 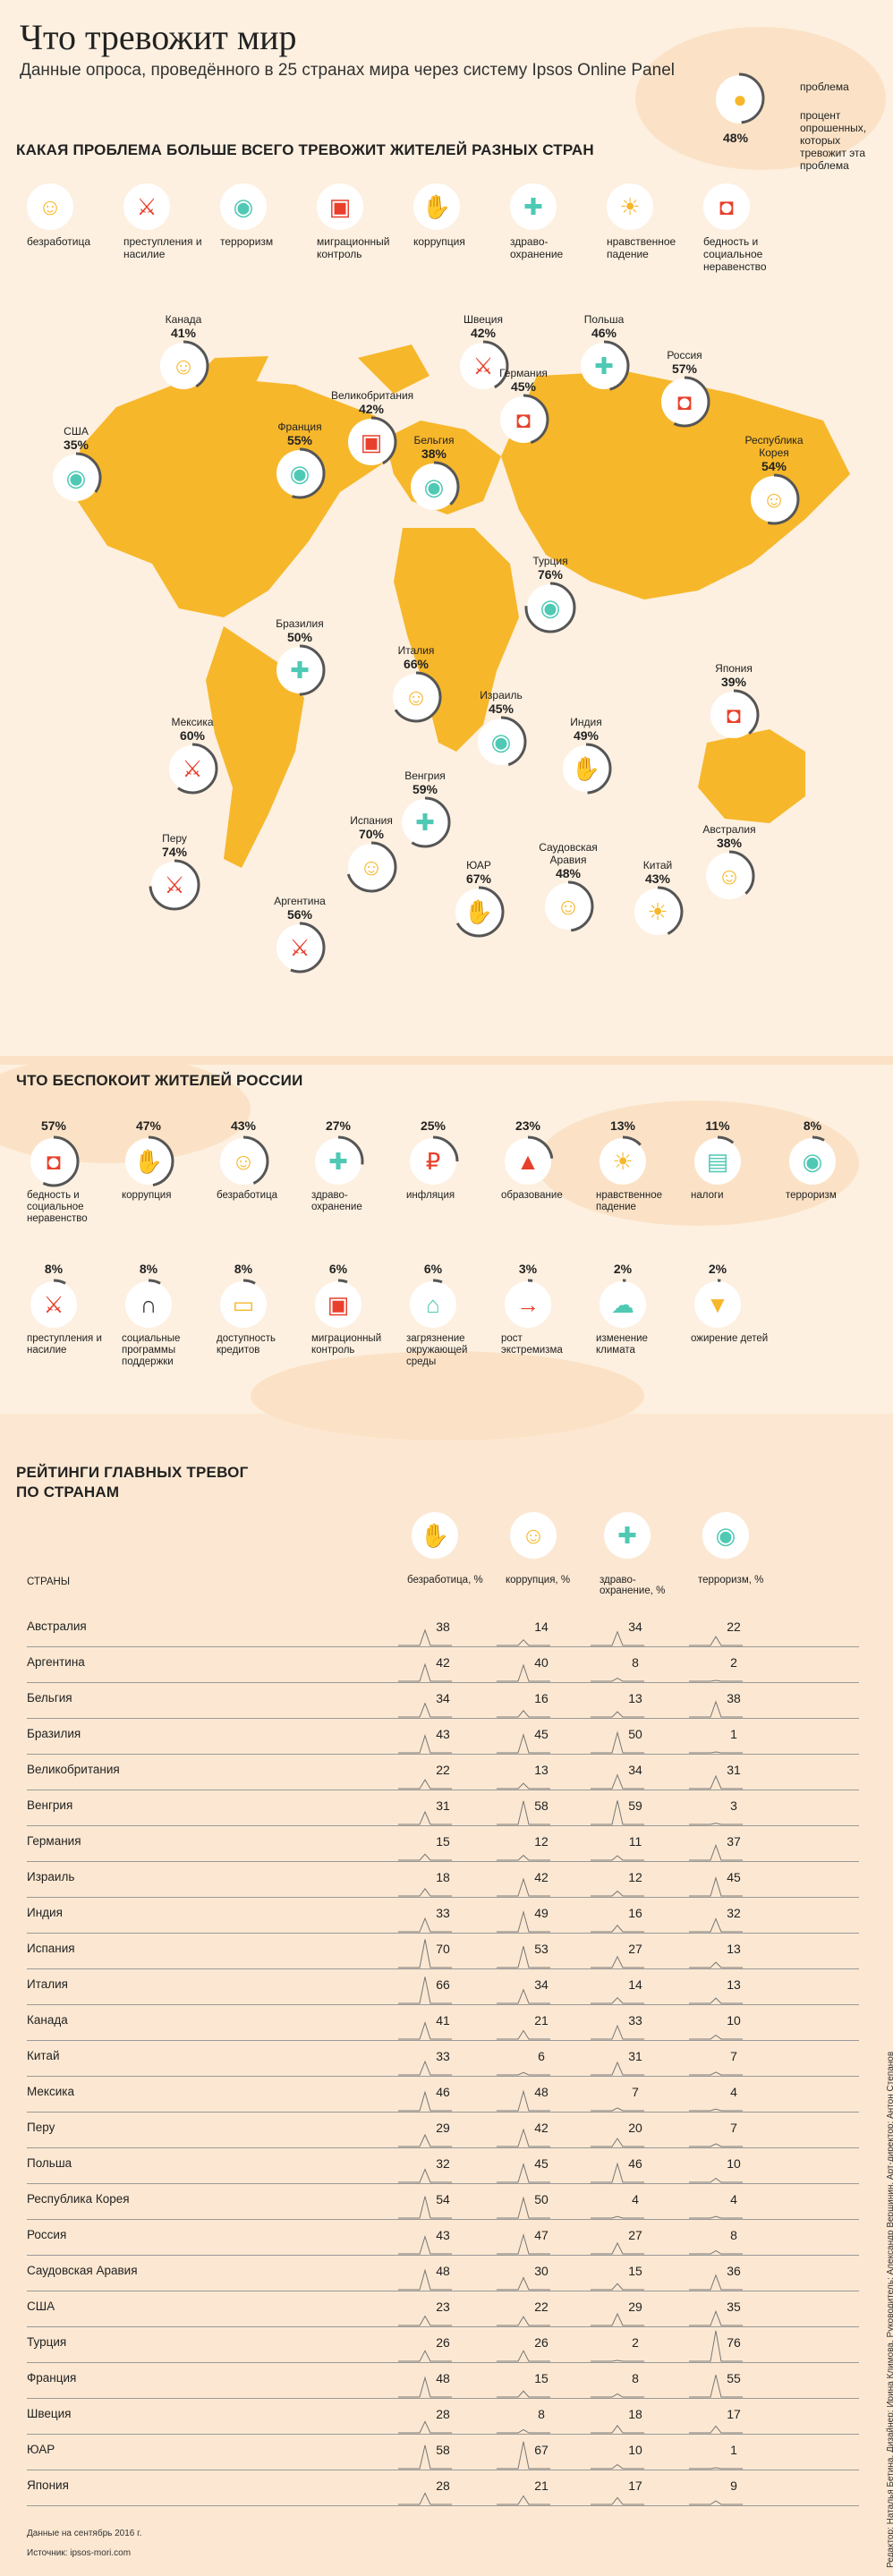 I want to click on russia-item: 47% ✋ коррупция, so click(x=164, y=1160).